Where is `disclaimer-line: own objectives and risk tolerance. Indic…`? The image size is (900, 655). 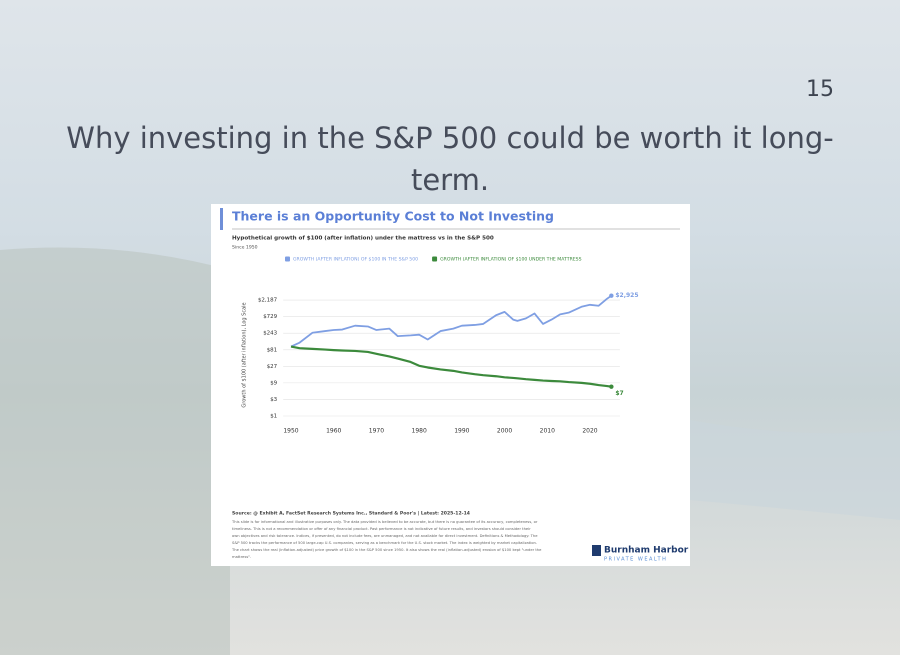
disclaimer-line: own objectives and risk tolerance. Indic… is located at coordinates (385, 536).